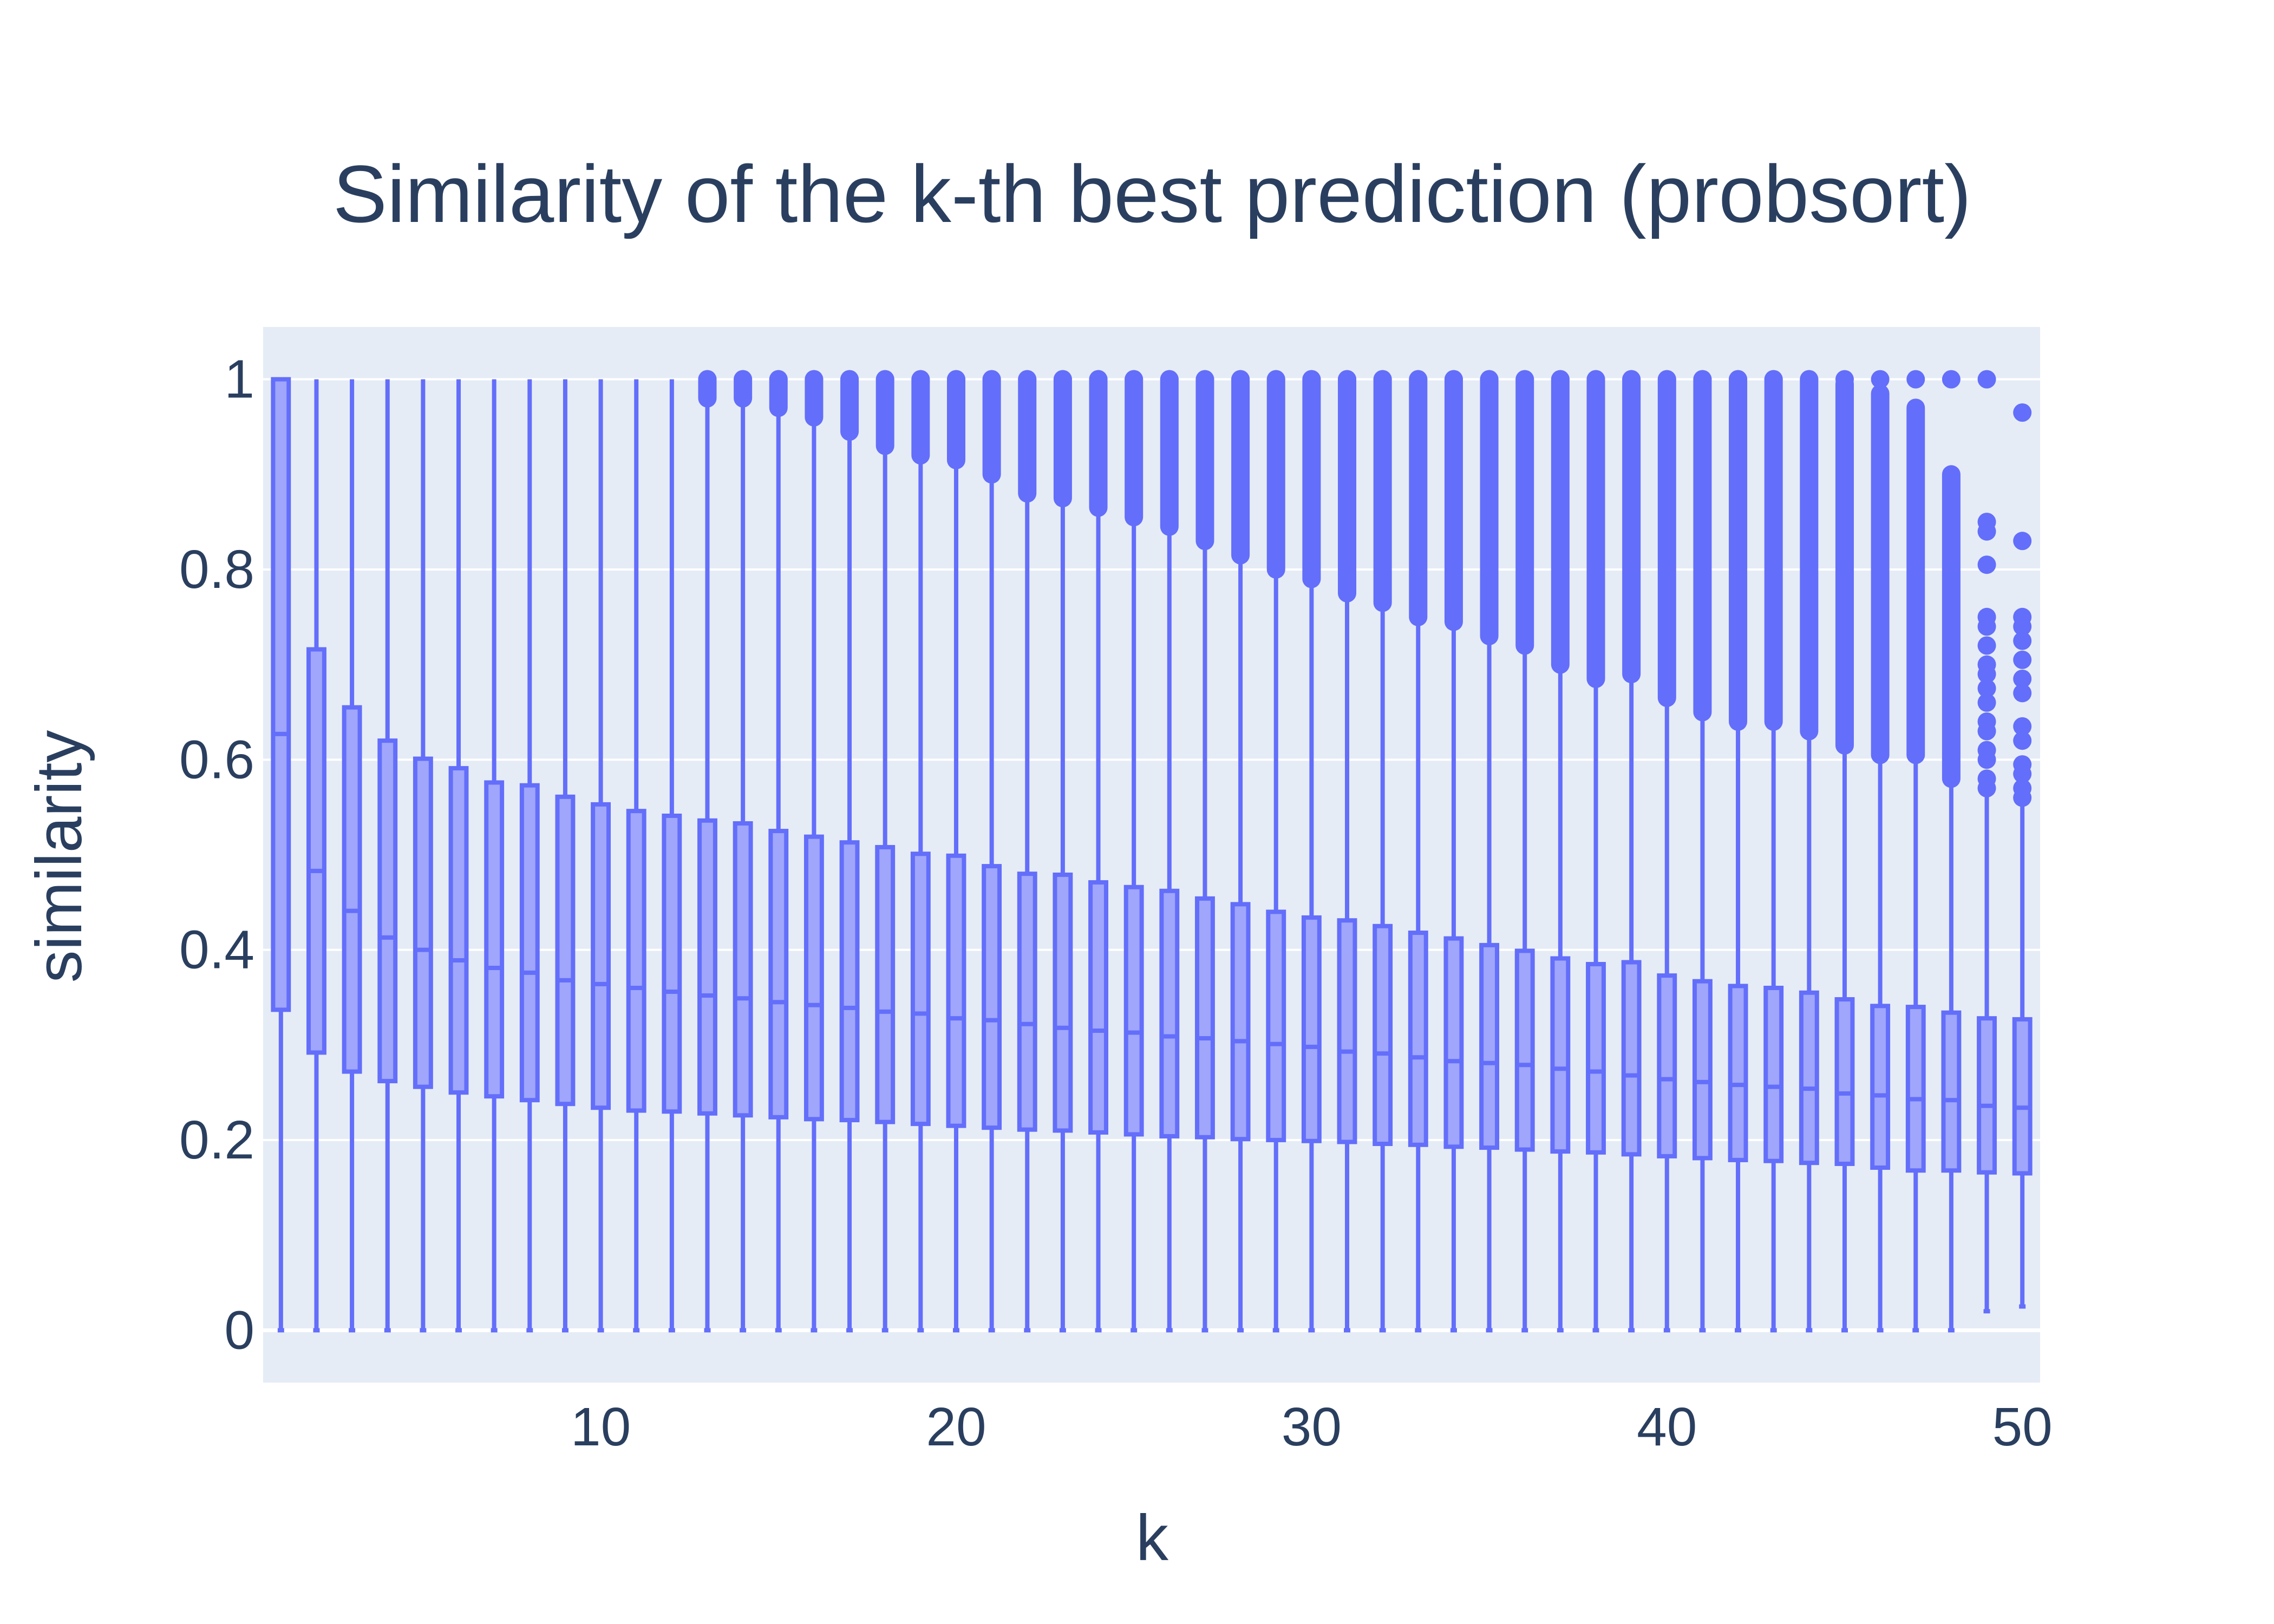 This screenshot has height=1624, width=2274. Describe the element at coordinates (239, 380) in the screenshot. I see `y-tick-label: 1` at that location.